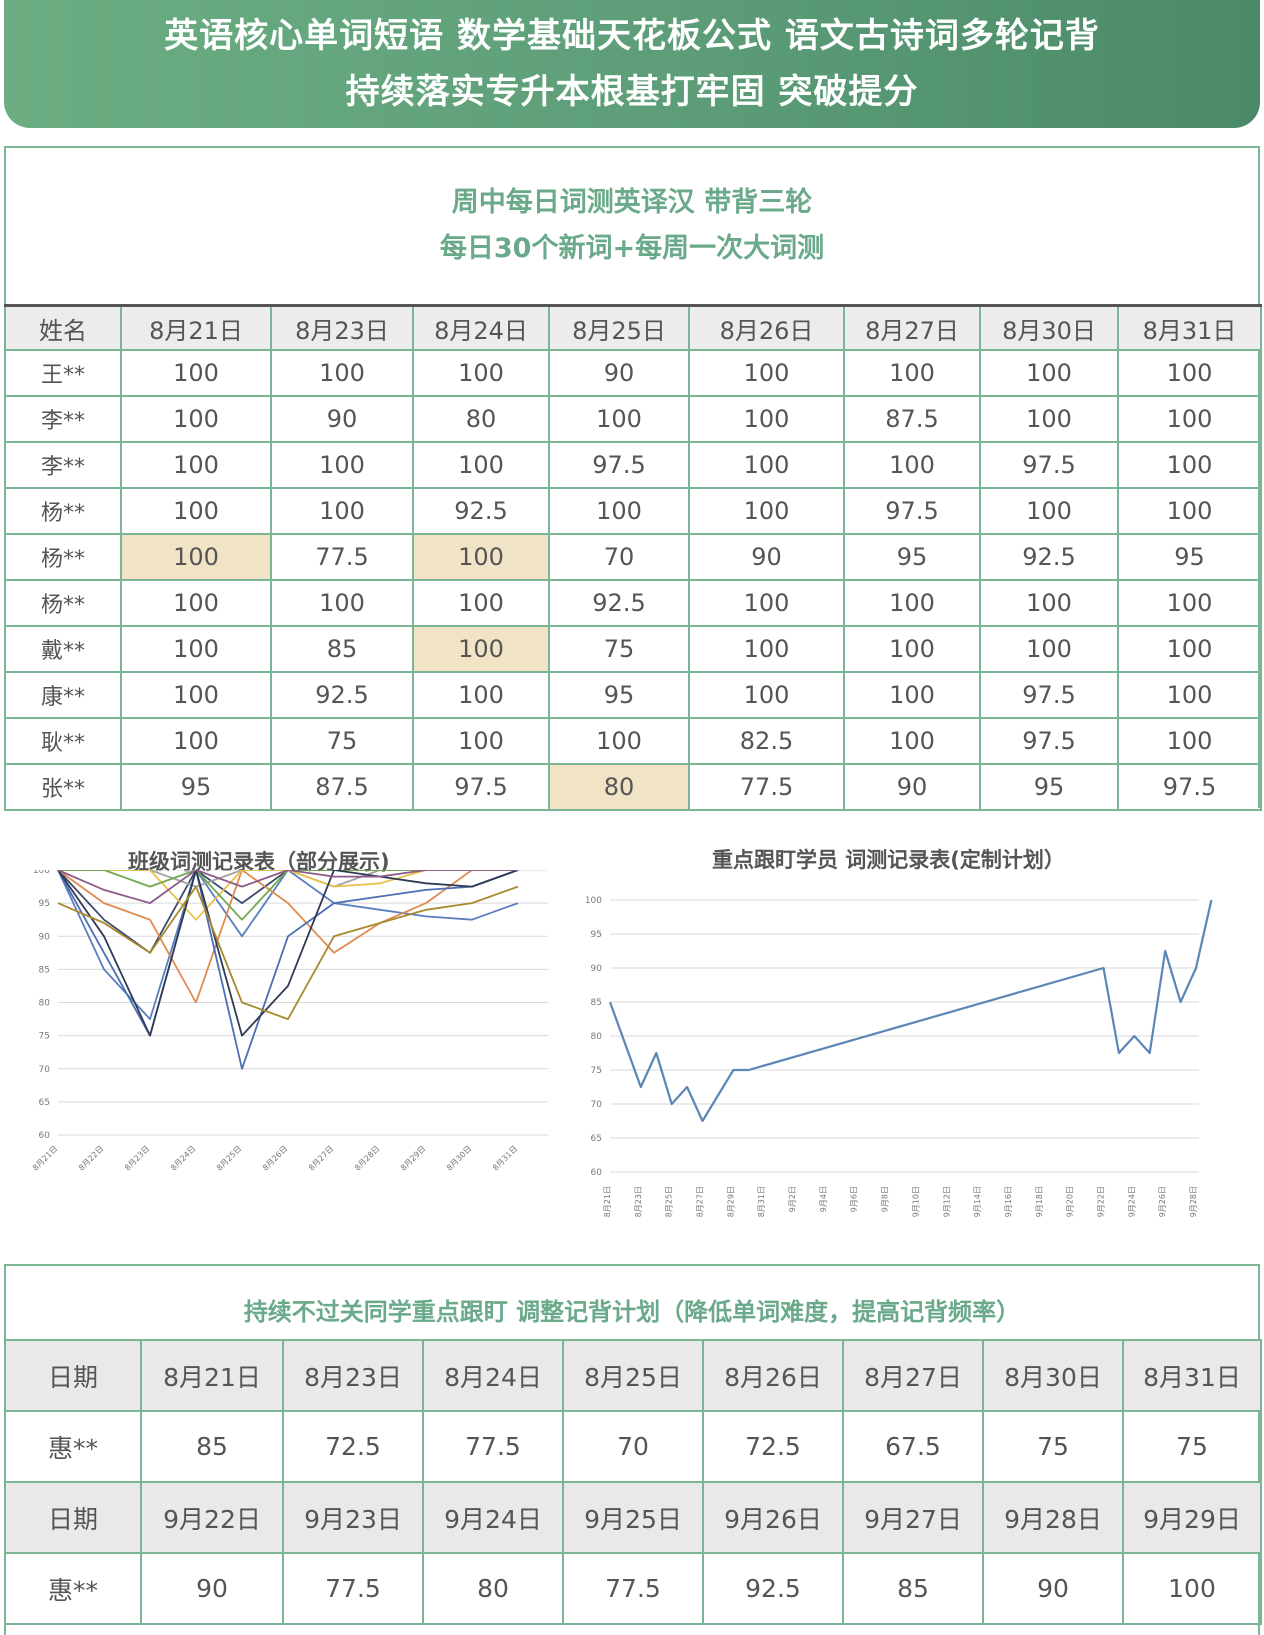  I want to click on date-cell: 8月27日, so click(913, 1375).